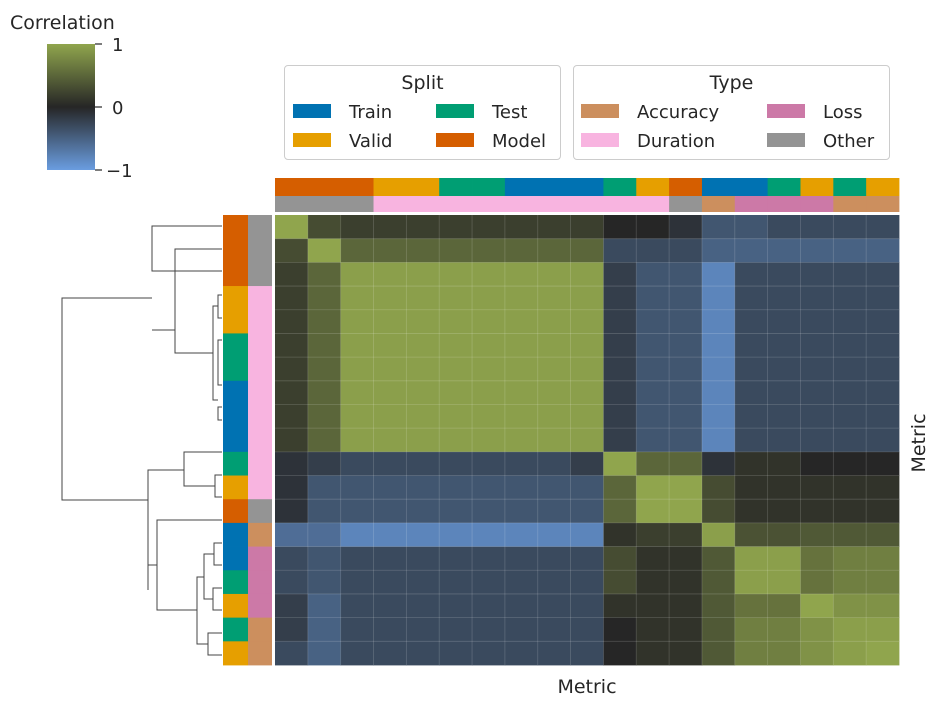 The image size is (938, 711). Describe the element at coordinates (422, 83) in the screenshot. I see `split-legend-title: Split` at that location.